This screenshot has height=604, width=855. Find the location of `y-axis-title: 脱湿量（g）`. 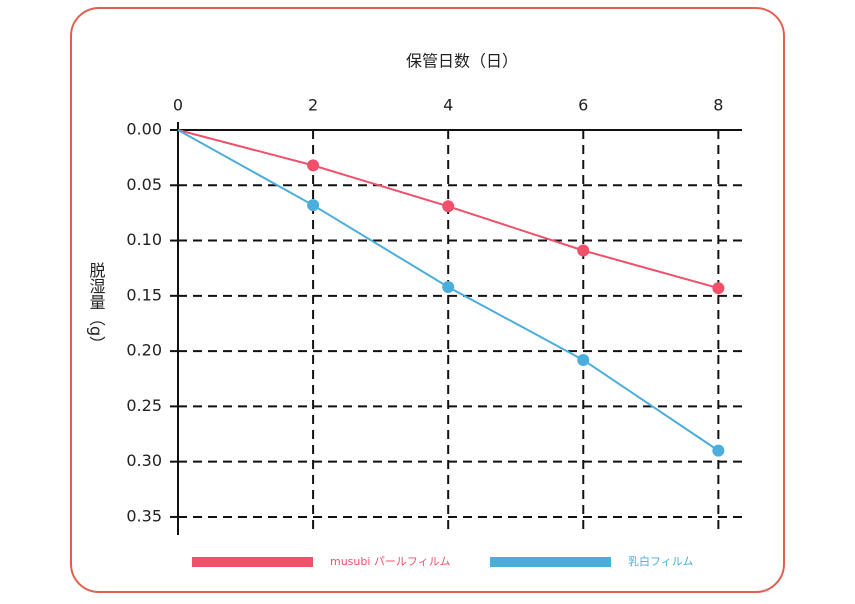

y-axis-title: 脱湿量（g） is located at coordinates (96, 307).